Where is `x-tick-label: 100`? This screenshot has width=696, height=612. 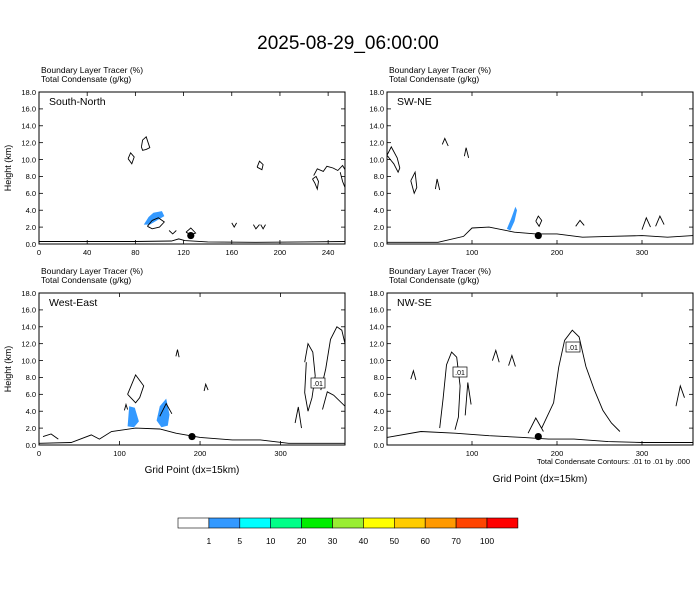
x-tick-label: 100 is located at coordinates (472, 252).